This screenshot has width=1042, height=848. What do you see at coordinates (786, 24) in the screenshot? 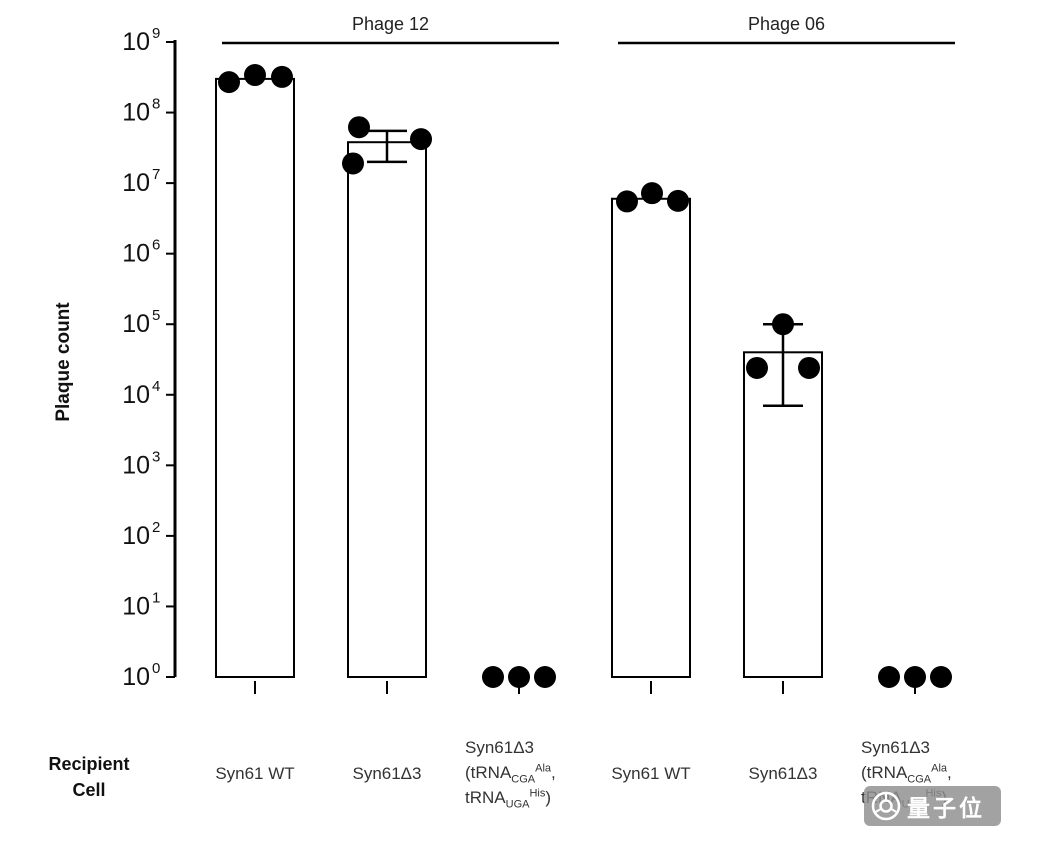
I see `group-header-label: Phage 06` at bounding box center [786, 24].